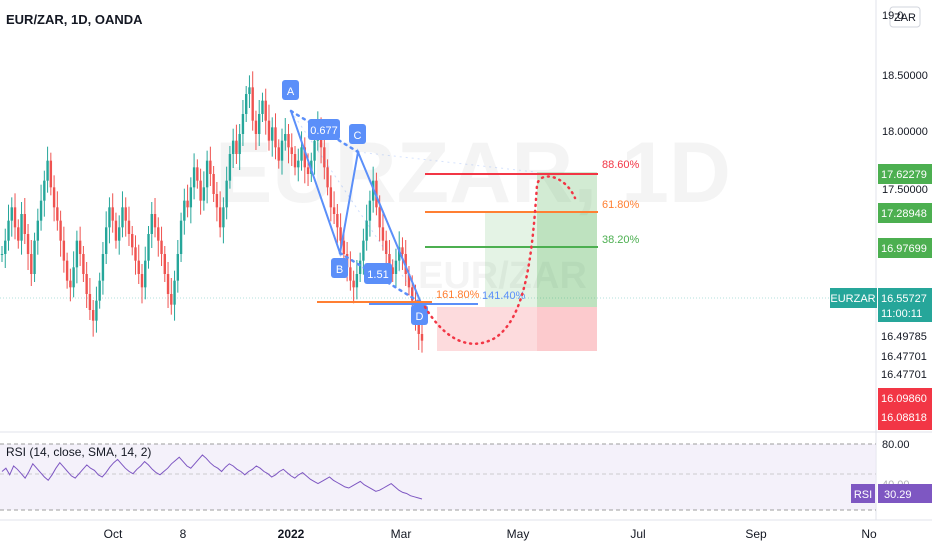  What do you see at coordinates (518, 534) in the screenshot?
I see `x-tick-label: May` at bounding box center [518, 534].